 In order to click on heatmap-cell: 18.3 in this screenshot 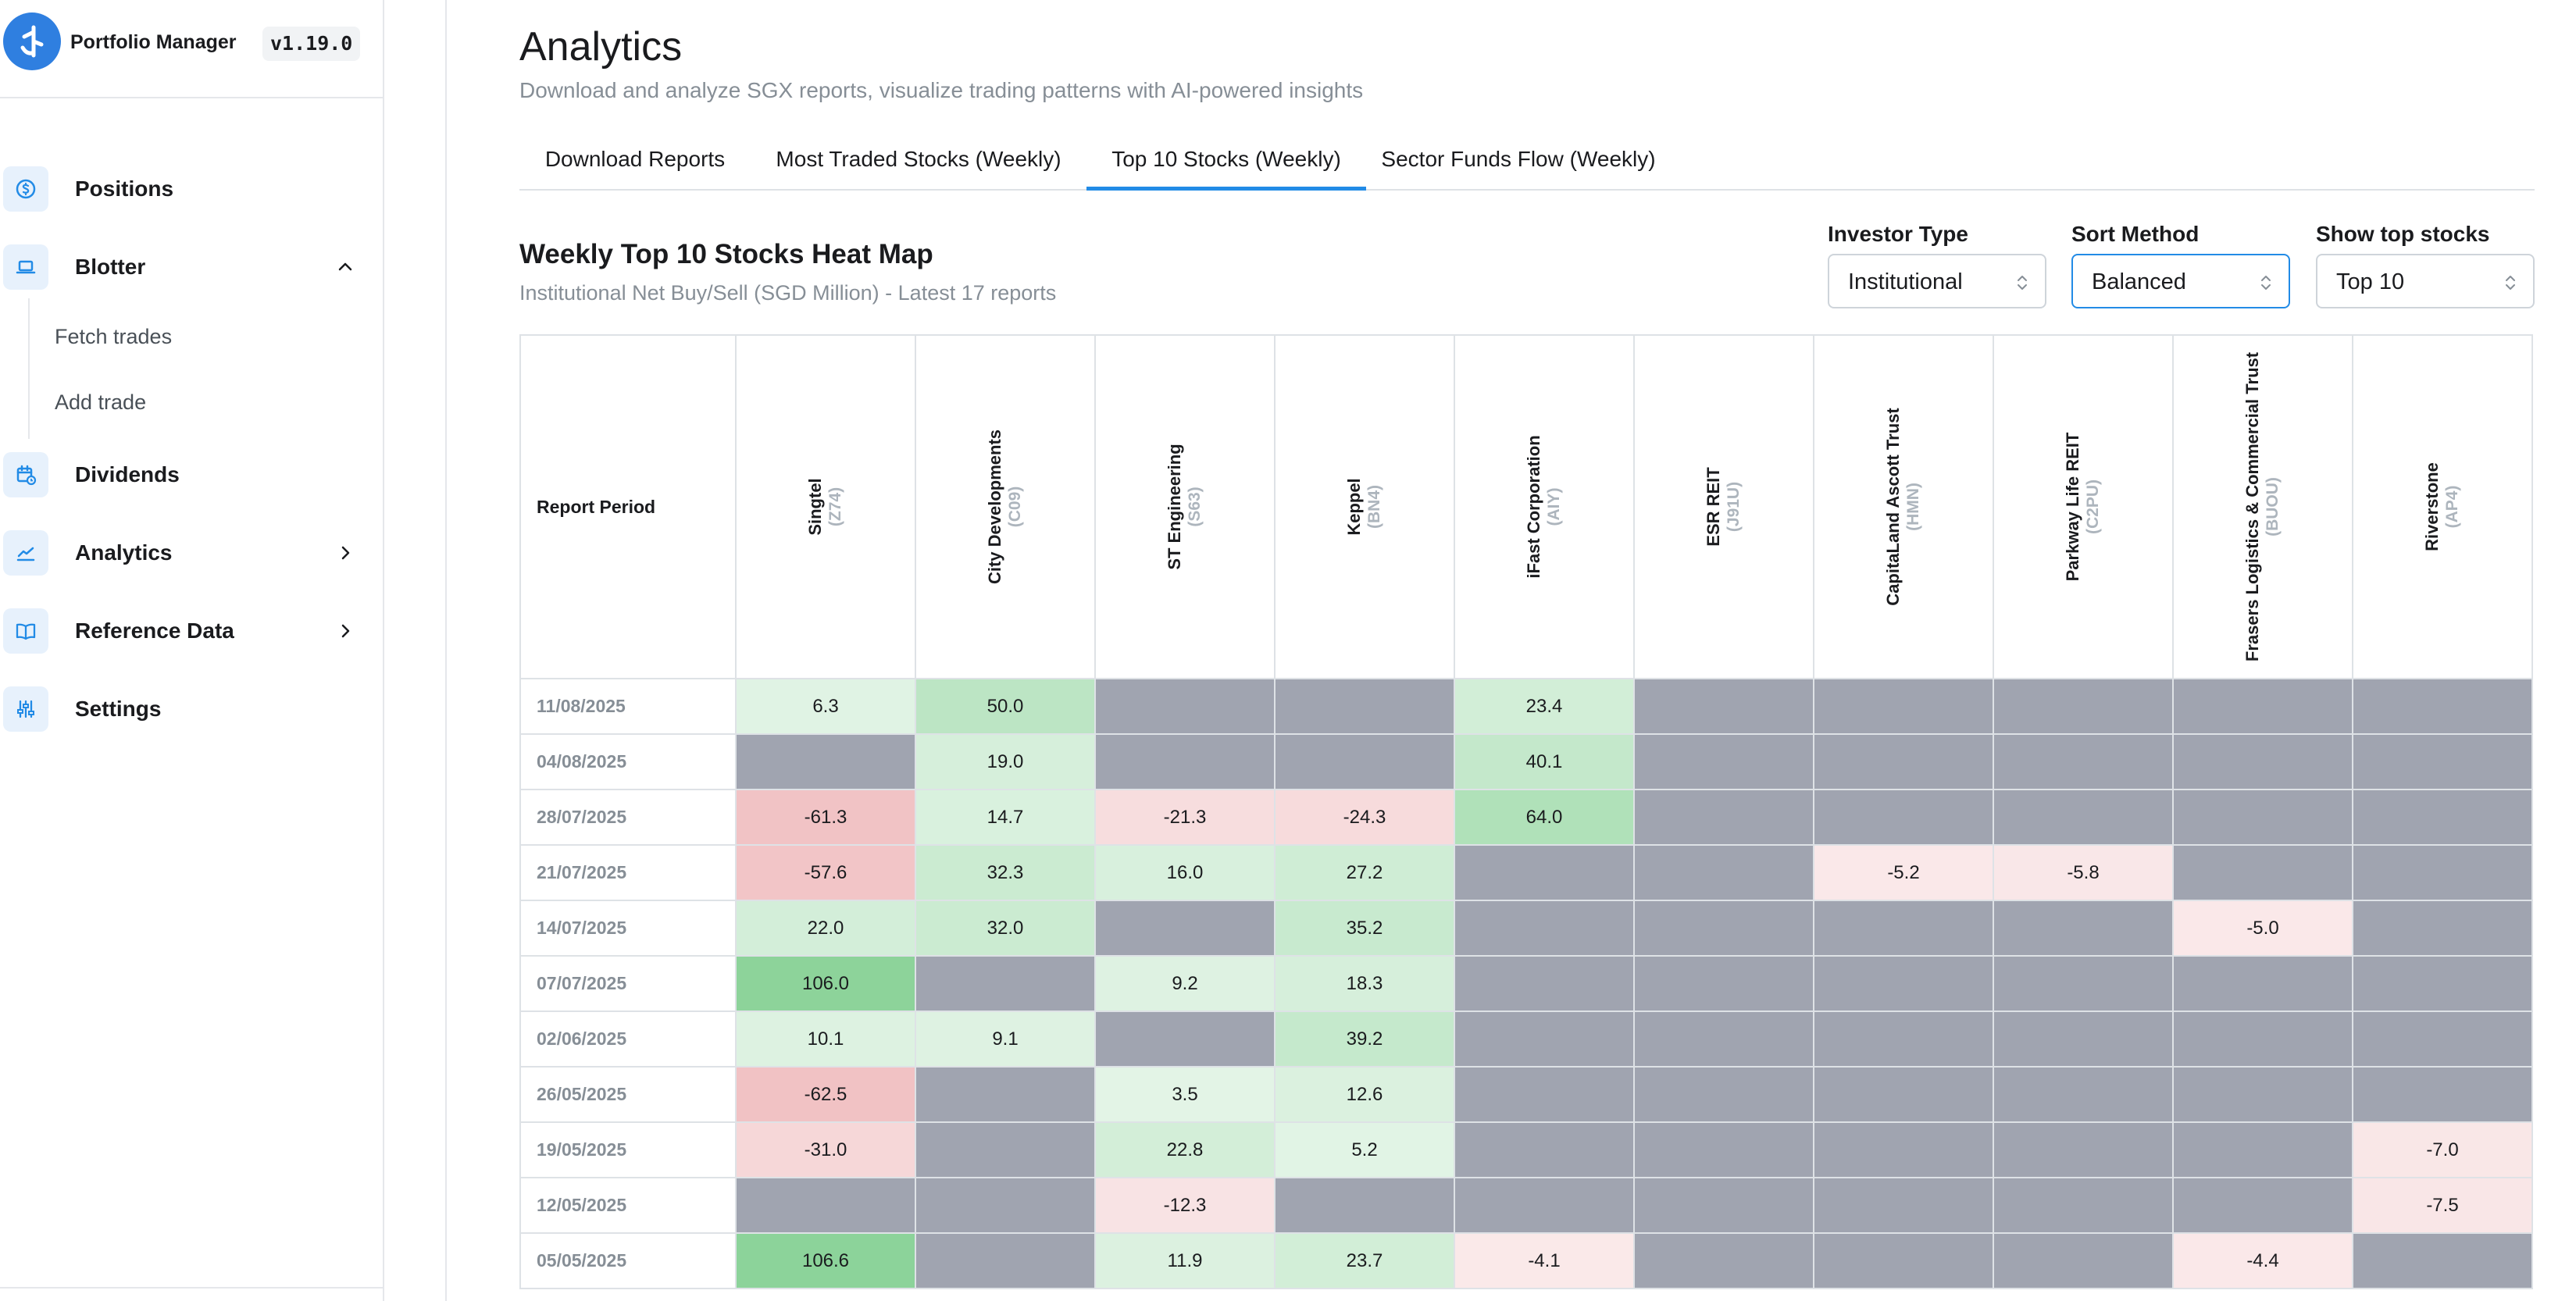, I will do `click(1364, 983)`.